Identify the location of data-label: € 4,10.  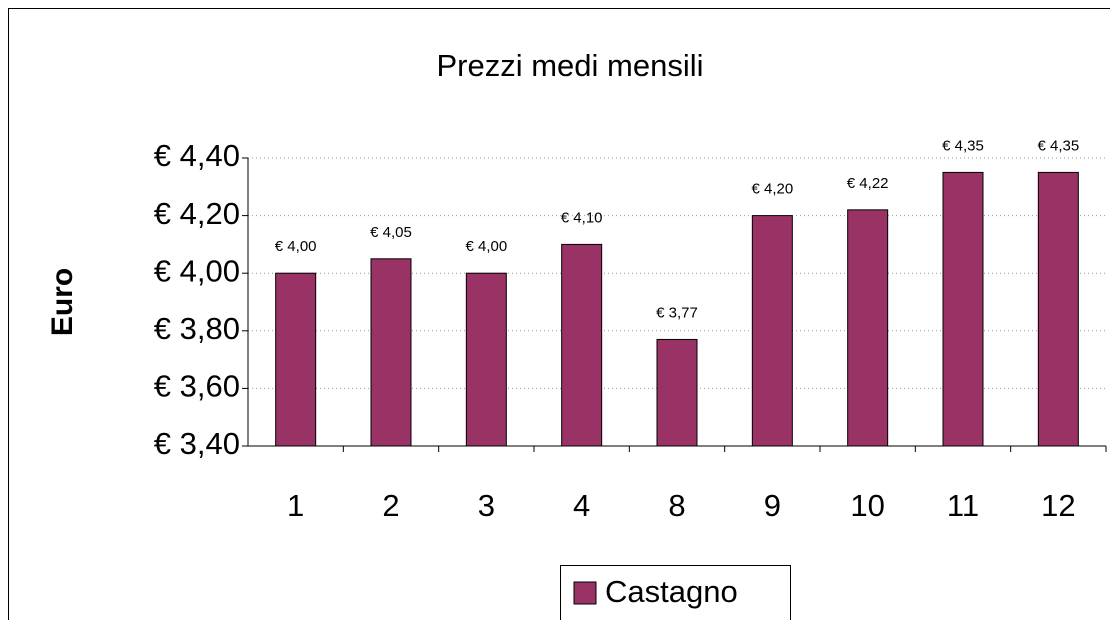
(582, 217).